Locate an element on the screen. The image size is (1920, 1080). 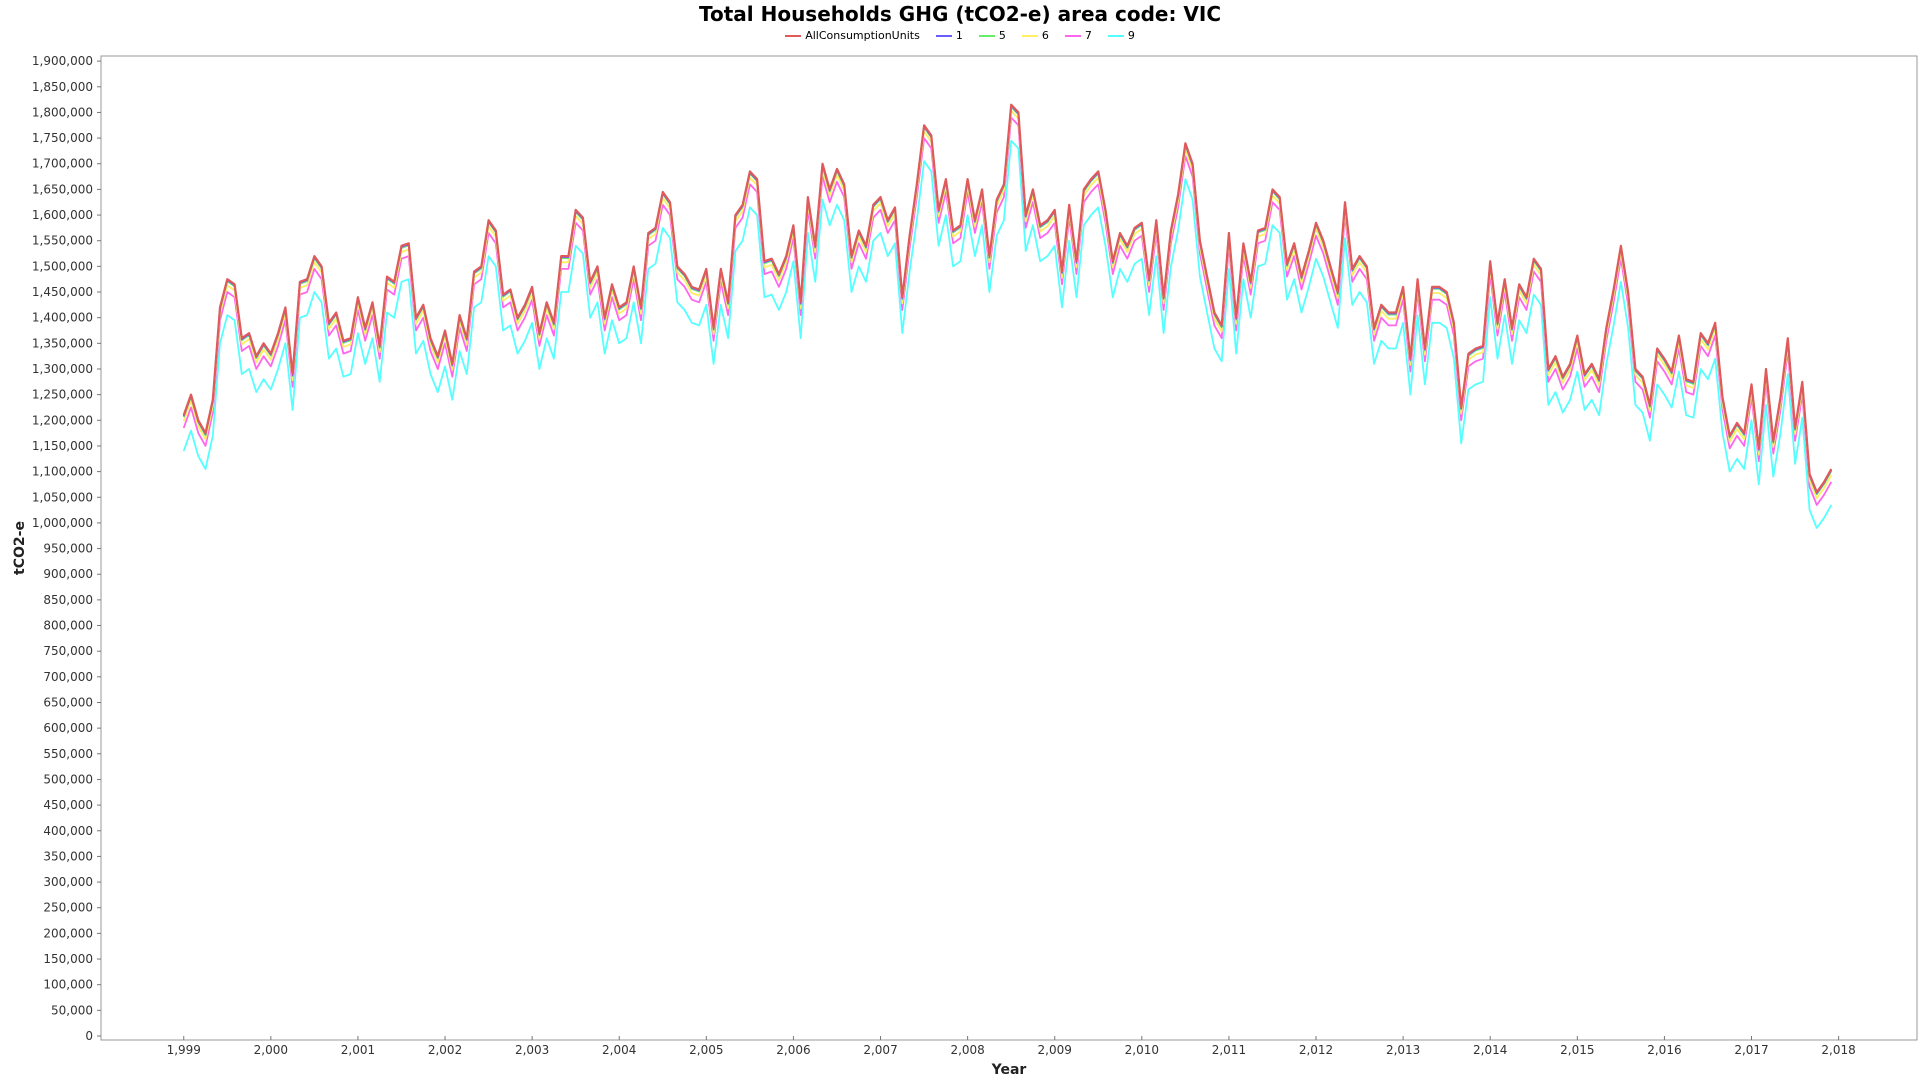
y-tick-label: 1,100,000 is located at coordinates (62, 472).